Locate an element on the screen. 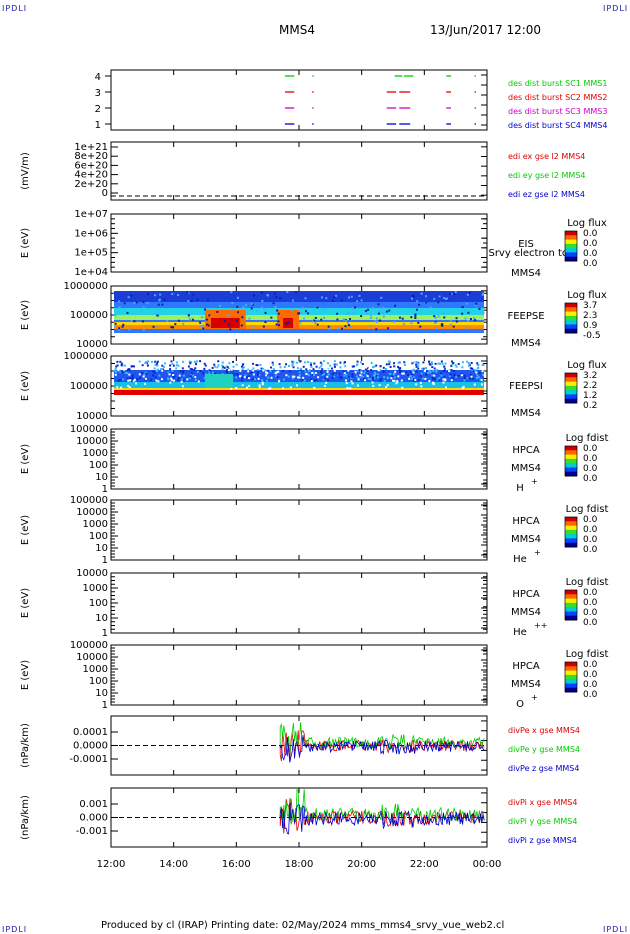 This screenshot has width=630, height=934. edi-ytick-label: 6e+20 is located at coordinates (91, 165).